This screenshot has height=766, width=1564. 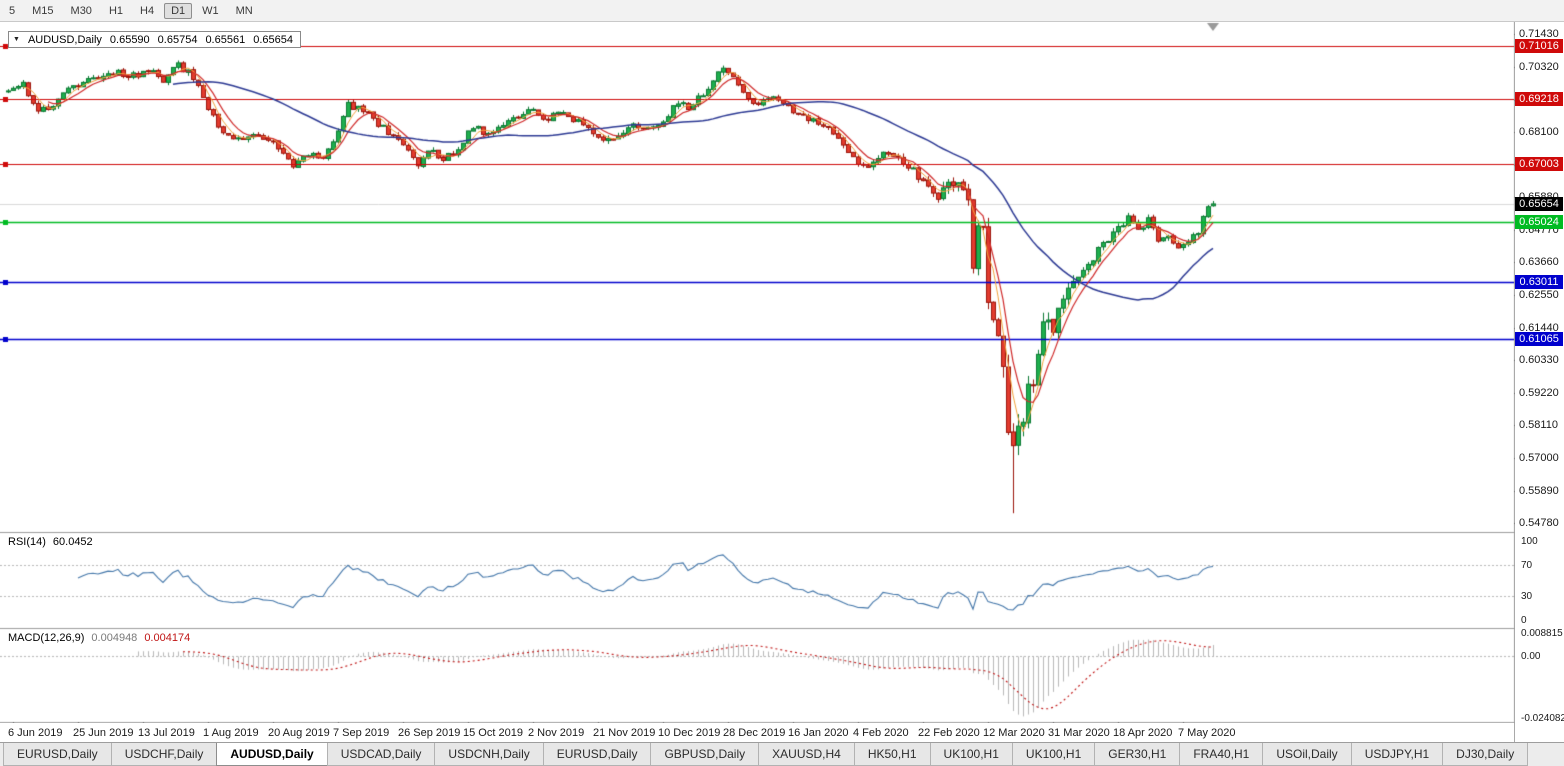 I want to click on timeframe-button-M15: M15, so click(x=43, y=10).